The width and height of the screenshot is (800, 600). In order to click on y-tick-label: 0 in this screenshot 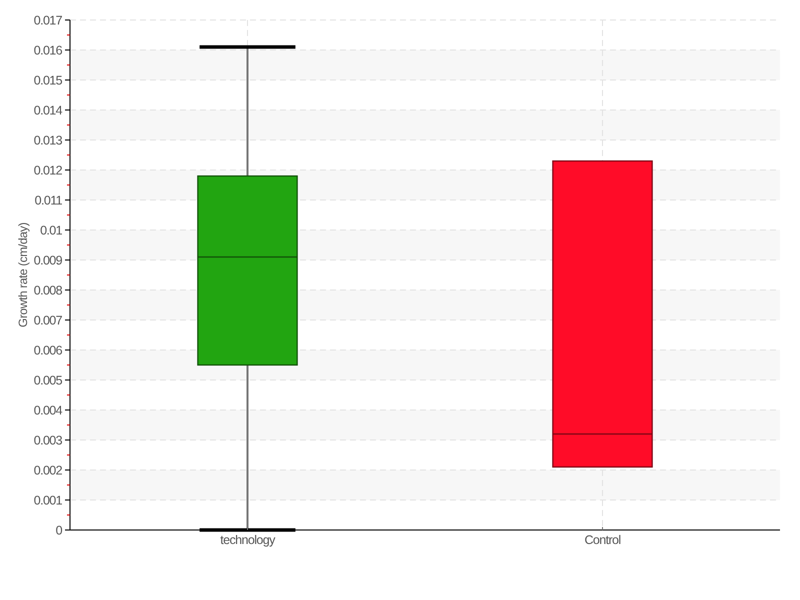, I will do `click(59, 530)`.